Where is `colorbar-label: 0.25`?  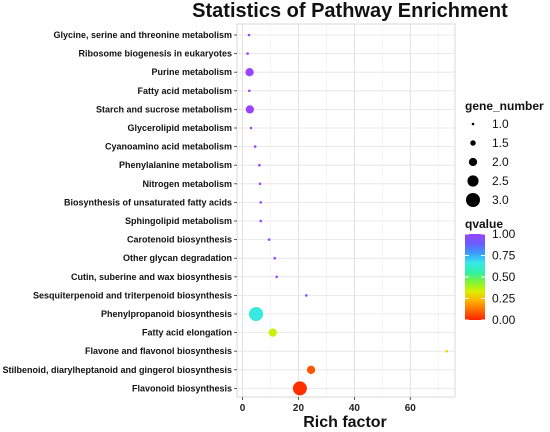
colorbar-label: 0.25 is located at coordinates (504, 299).